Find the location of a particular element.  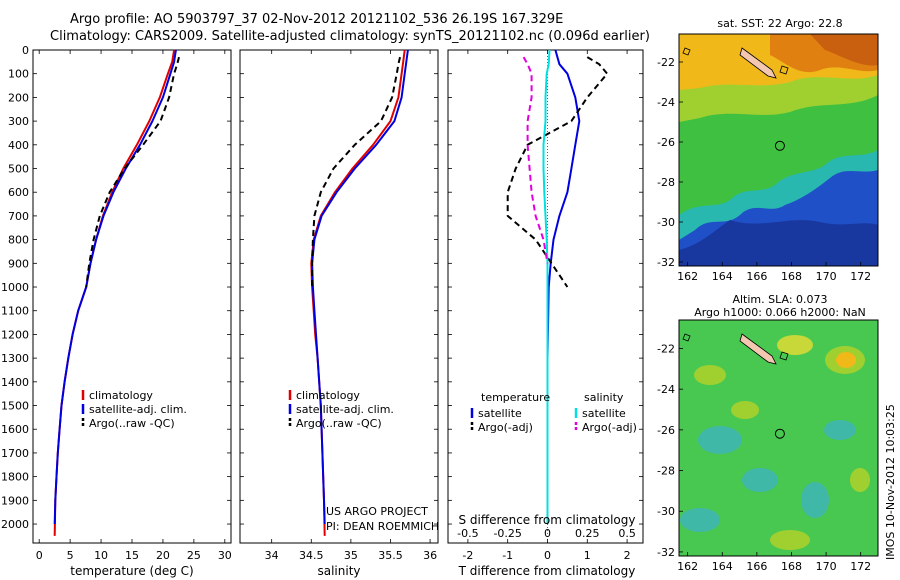

y-tick-label: 1500 is located at coordinates (15, 406).